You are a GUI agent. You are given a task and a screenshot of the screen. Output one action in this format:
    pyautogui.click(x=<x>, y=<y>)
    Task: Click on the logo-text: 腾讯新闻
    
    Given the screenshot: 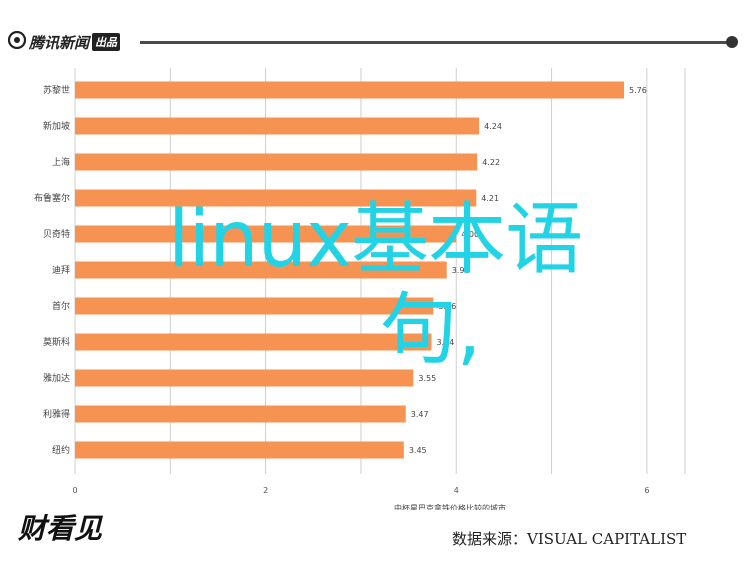 What is the action you would take?
    pyautogui.click(x=59, y=42)
    